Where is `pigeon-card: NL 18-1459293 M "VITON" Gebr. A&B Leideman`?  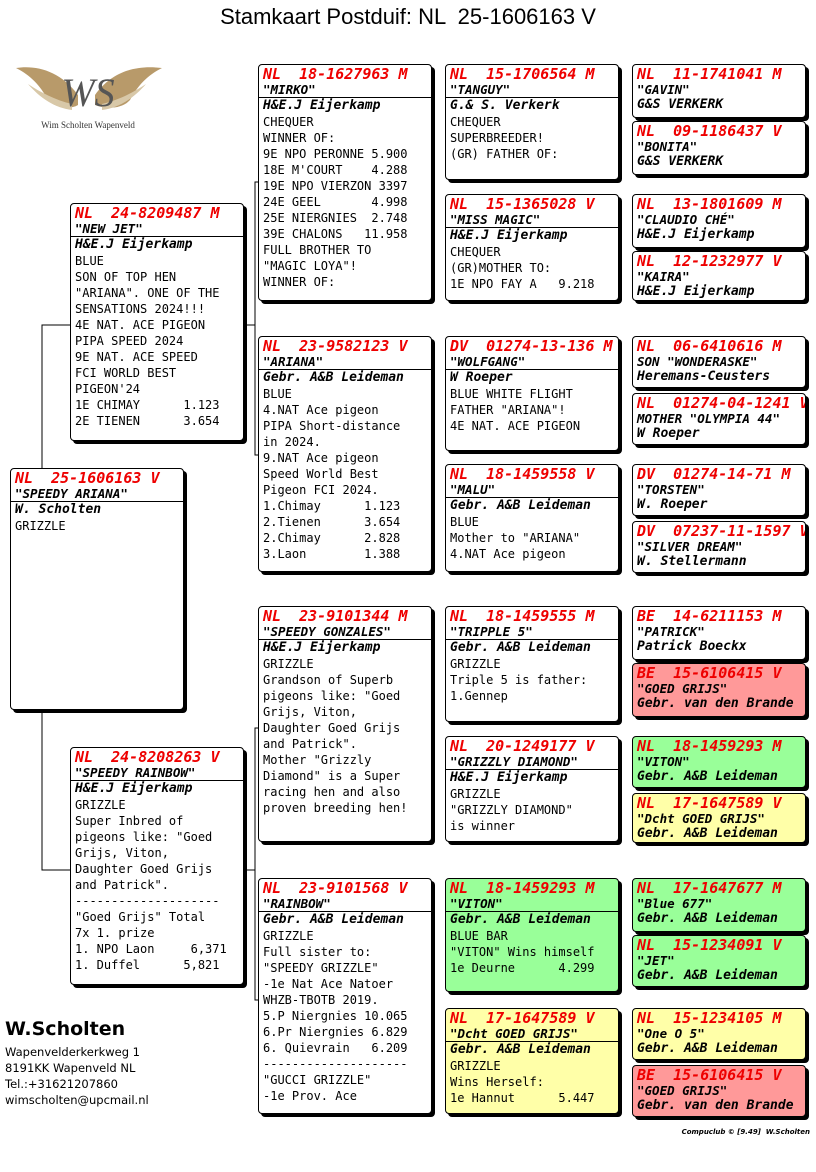 pigeon-card: NL 18-1459293 M "VITON" Gebr. A&B Leideman is located at coordinates (719, 762).